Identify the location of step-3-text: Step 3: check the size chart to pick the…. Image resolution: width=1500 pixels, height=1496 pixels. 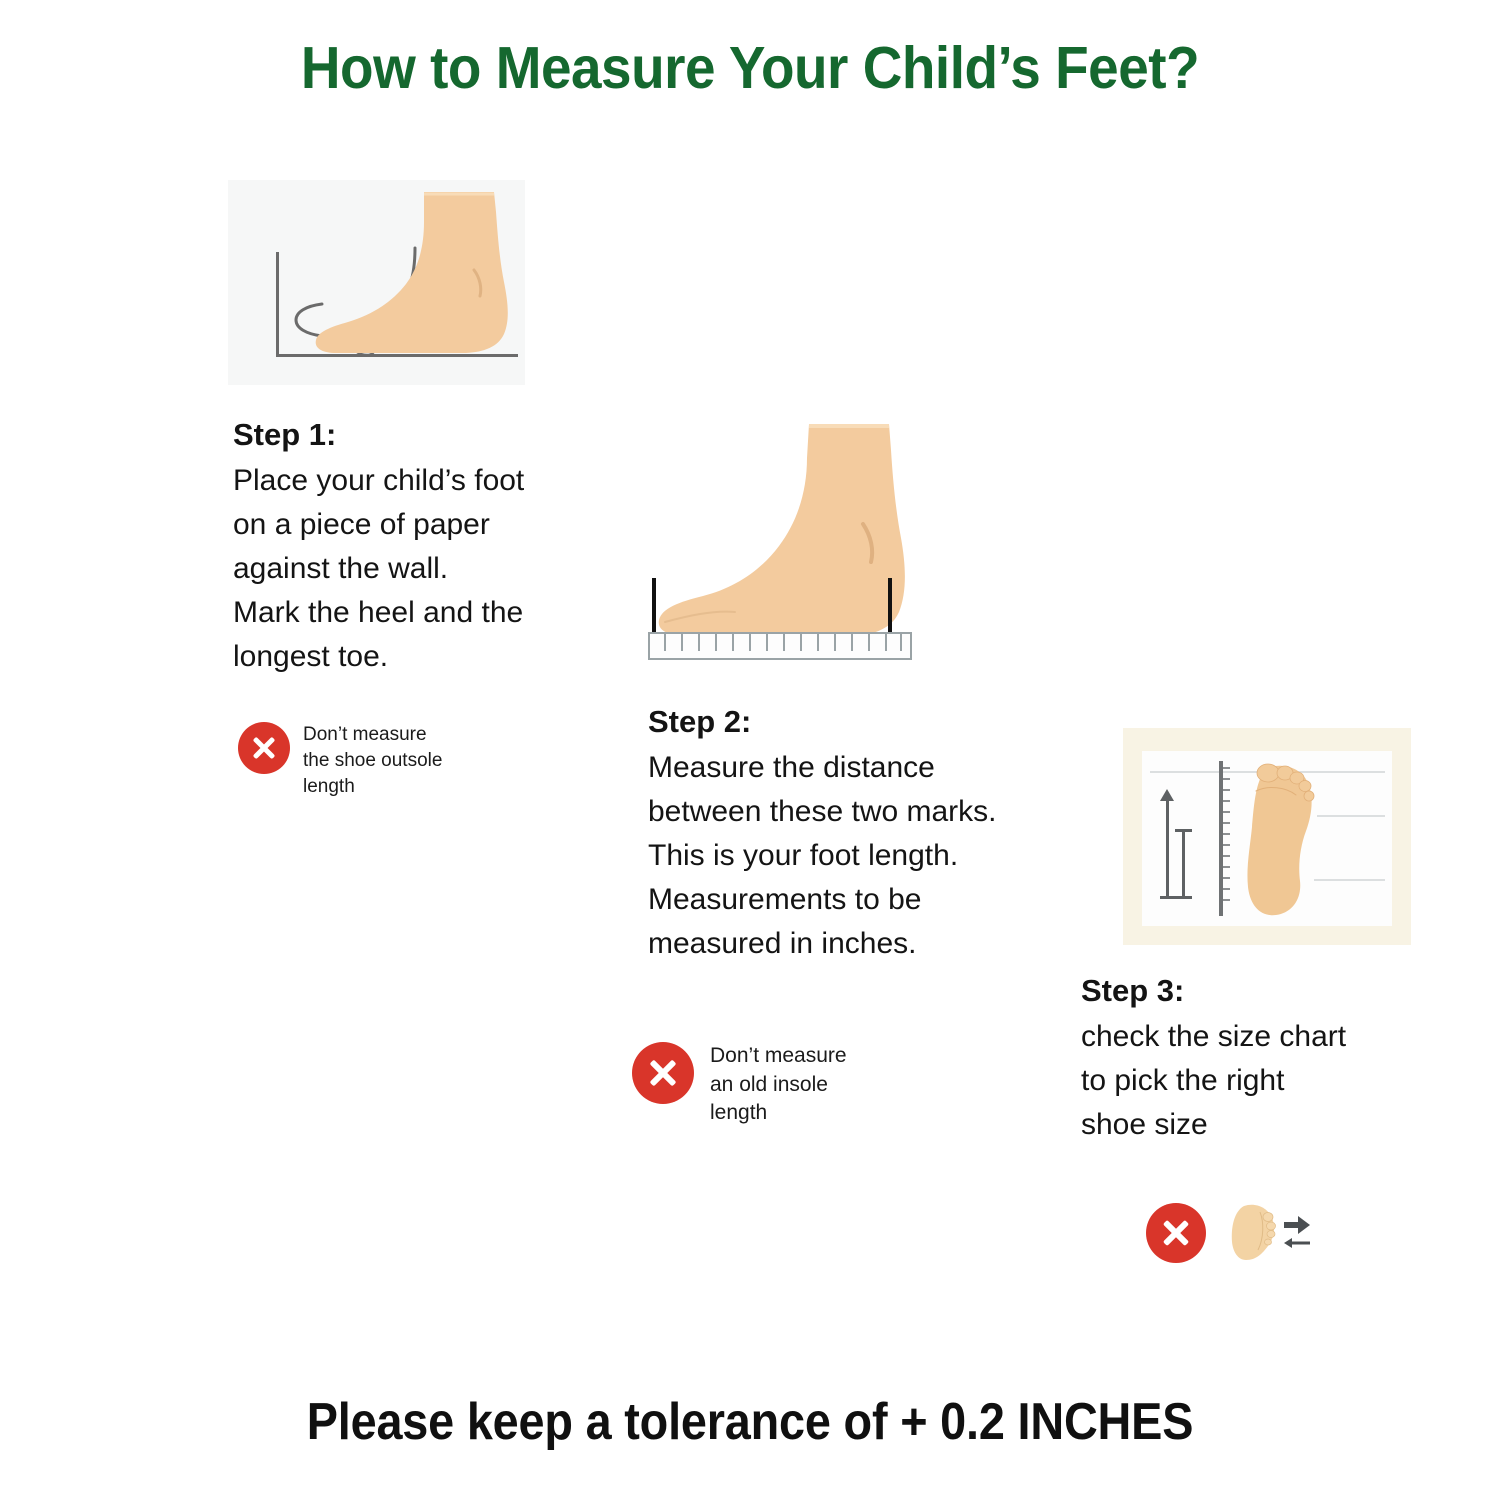
(1253, 1059).